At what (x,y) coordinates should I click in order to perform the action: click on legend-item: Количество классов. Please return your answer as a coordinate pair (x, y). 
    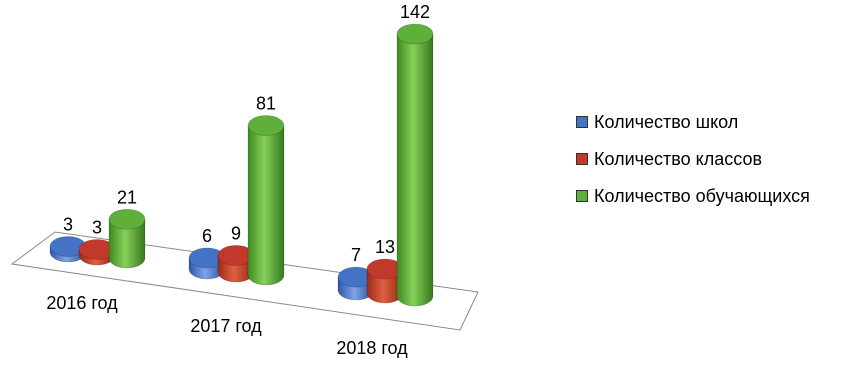
    Looking at the image, I should click on (717, 159).